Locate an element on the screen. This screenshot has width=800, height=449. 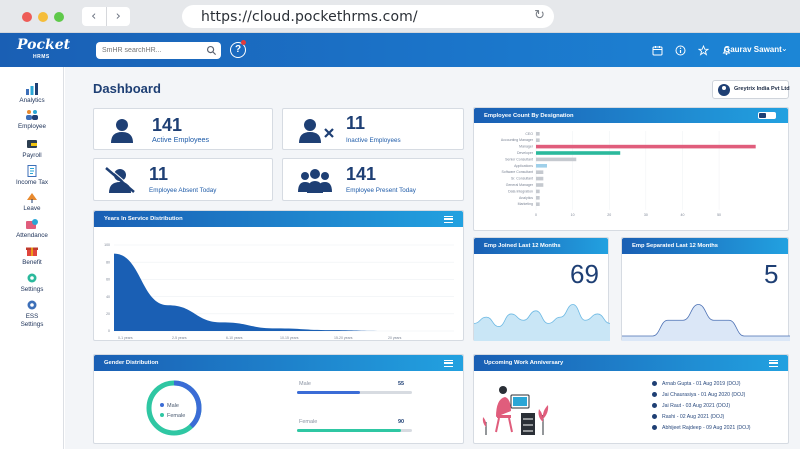
sidebar-item-ess-settings: ESS Settings is located at coordinates (32, 314).